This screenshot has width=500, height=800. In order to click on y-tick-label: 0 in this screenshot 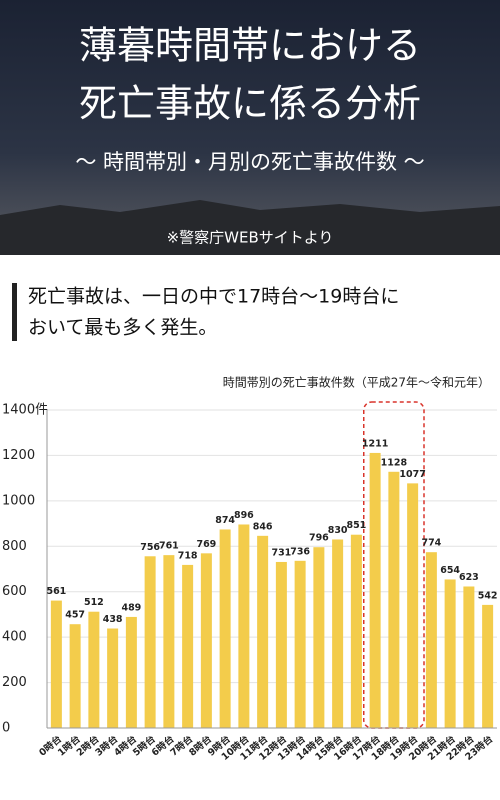, I will do `click(6, 728)`.